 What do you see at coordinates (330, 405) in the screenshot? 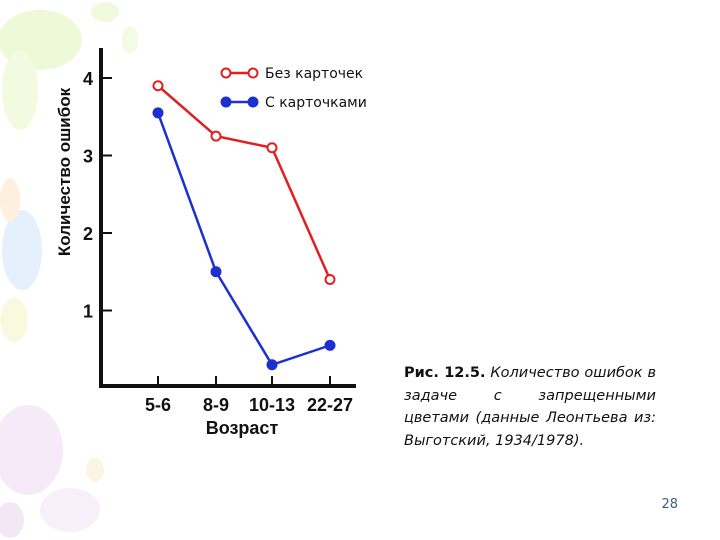
I see `x-tick-label: 22-27` at bounding box center [330, 405].